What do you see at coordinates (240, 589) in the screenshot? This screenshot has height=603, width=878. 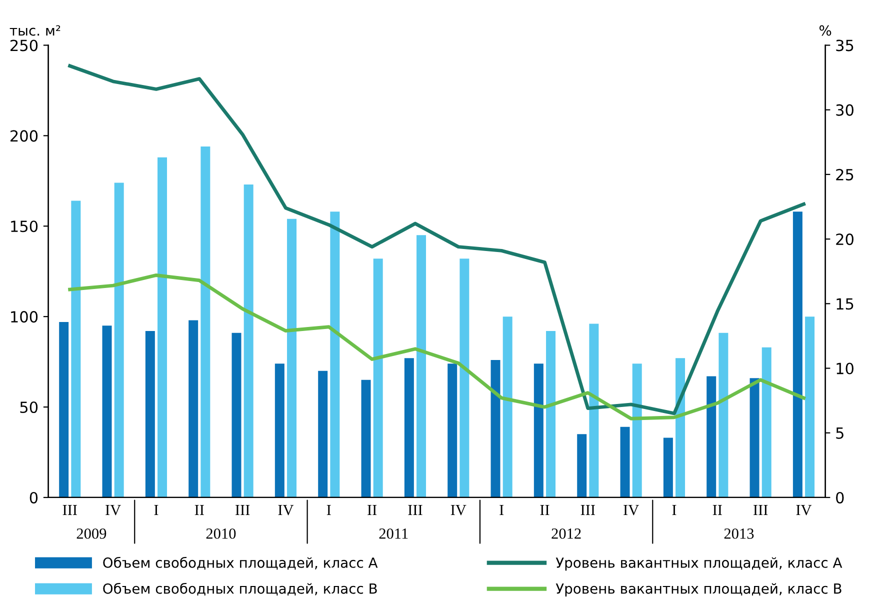 I see `legend-label: Объем свободных площадей, класс В` at bounding box center [240, 589].